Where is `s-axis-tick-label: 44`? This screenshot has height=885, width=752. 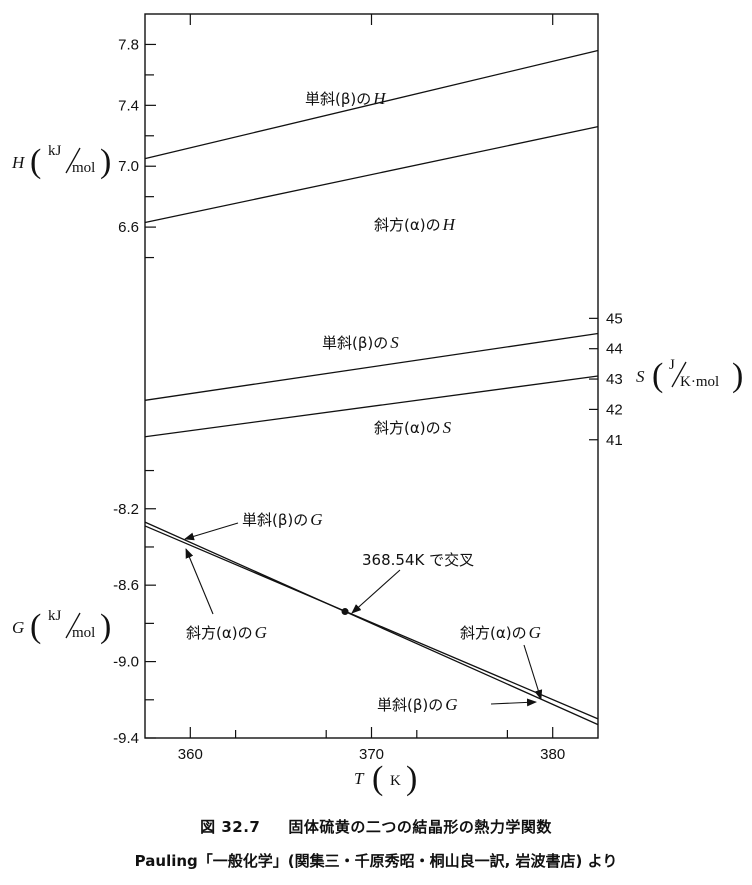 s-axis-tick-label: 44 is located at coordinates (614, 349).